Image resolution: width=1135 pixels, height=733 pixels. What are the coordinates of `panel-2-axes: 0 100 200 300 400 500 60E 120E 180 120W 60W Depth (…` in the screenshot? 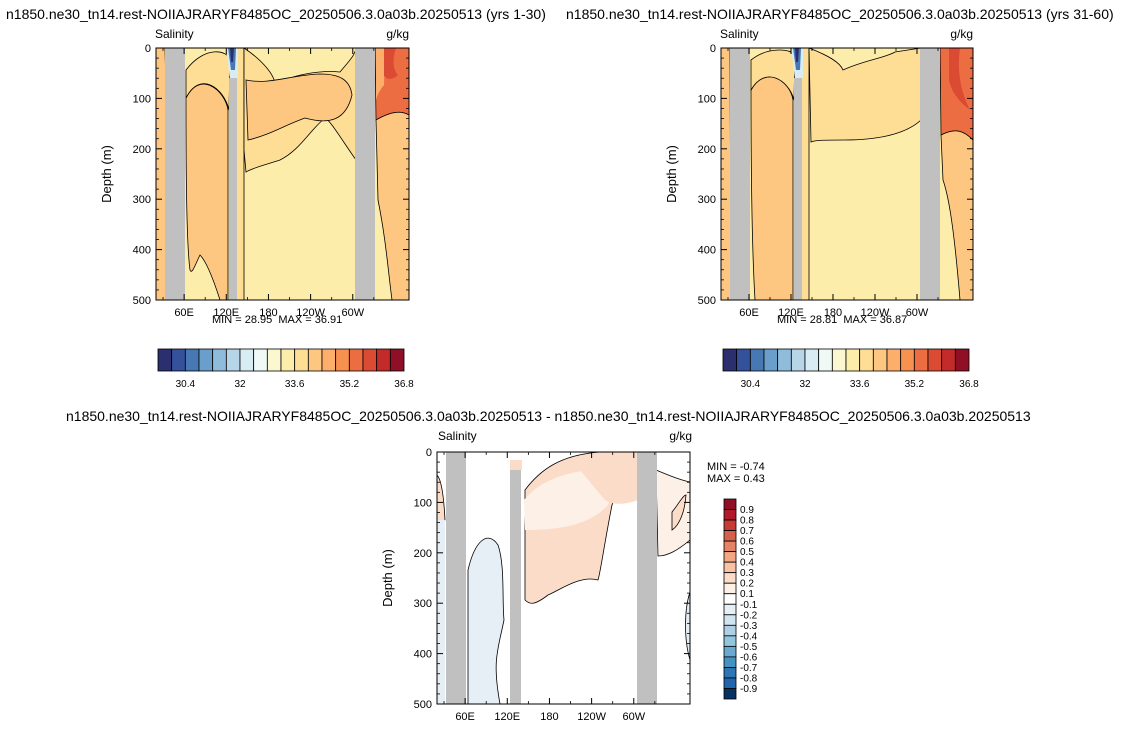 It's located at (818, 181).